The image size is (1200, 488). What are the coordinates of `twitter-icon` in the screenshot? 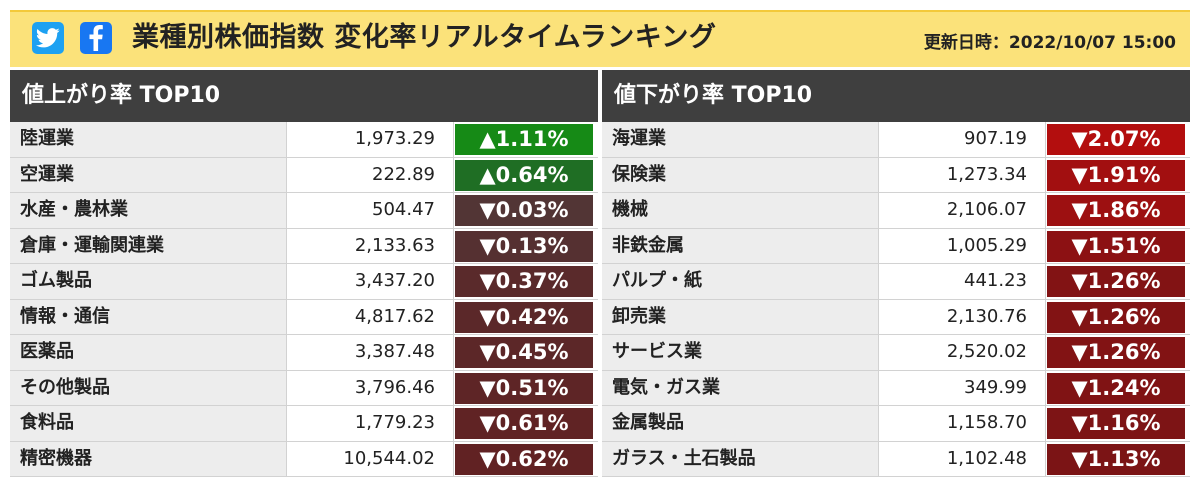 It's located at (48, 38).